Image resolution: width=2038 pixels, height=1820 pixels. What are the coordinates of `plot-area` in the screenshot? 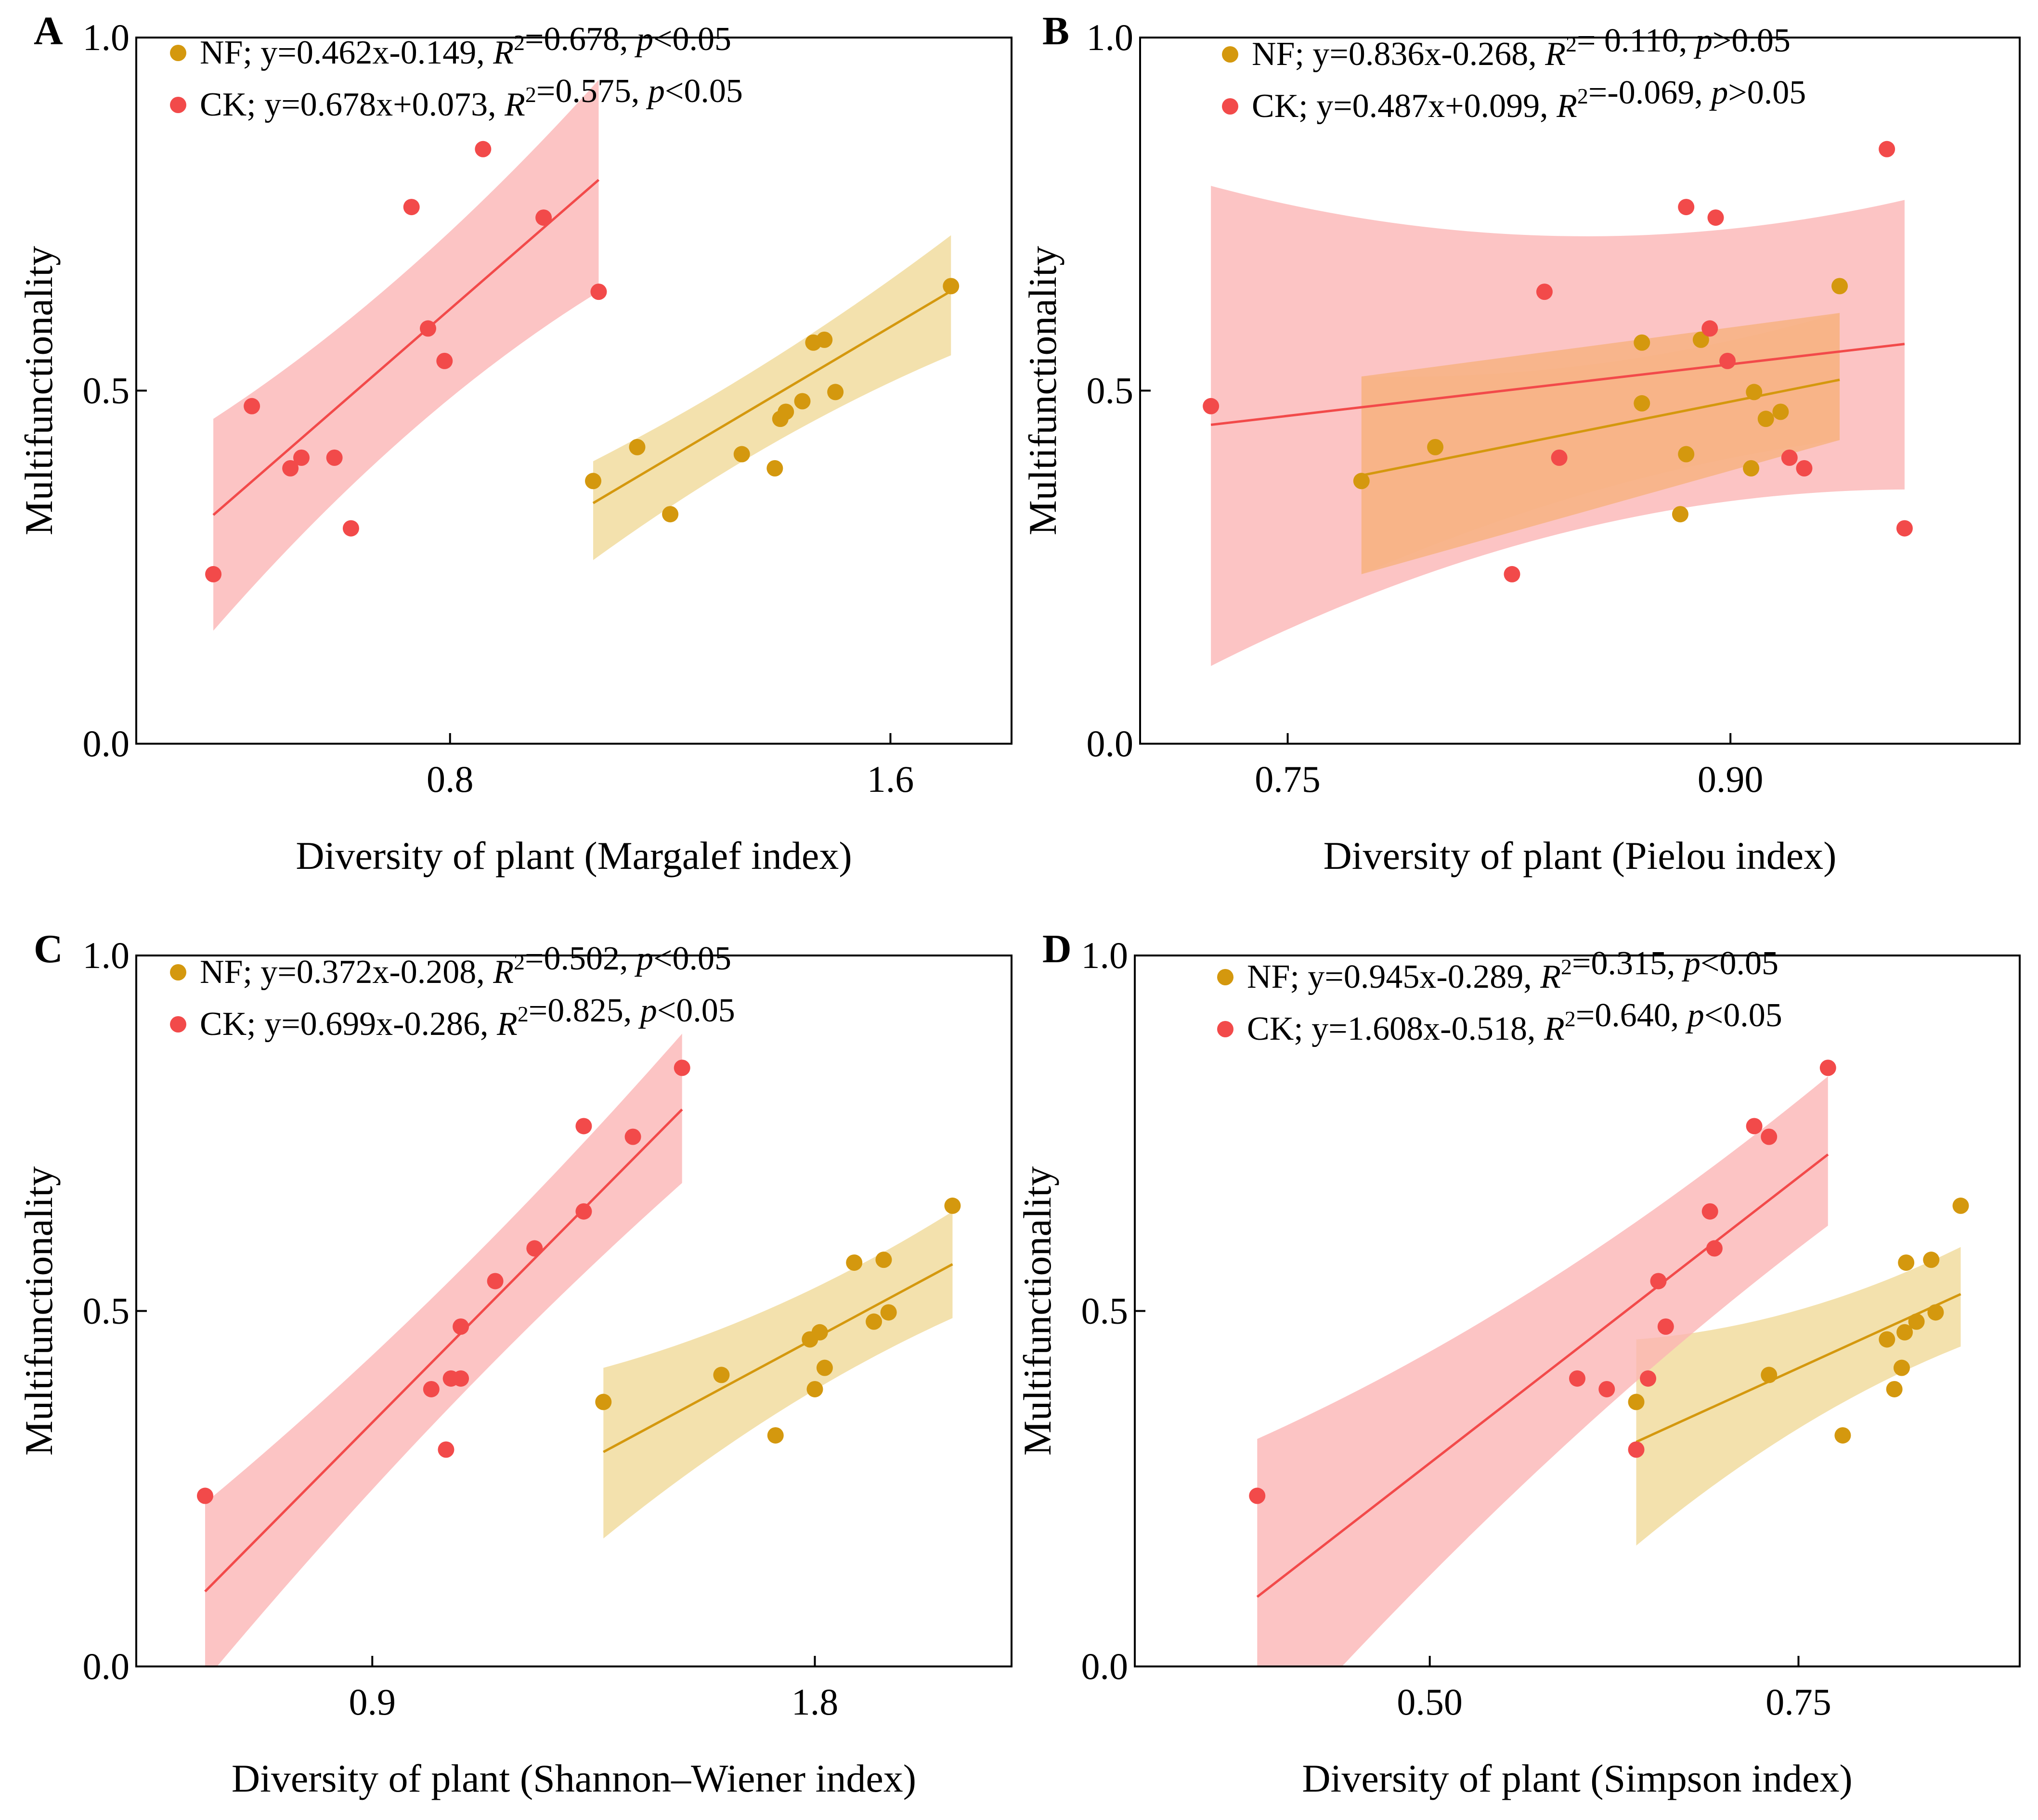 It's located at (1608, 1371).